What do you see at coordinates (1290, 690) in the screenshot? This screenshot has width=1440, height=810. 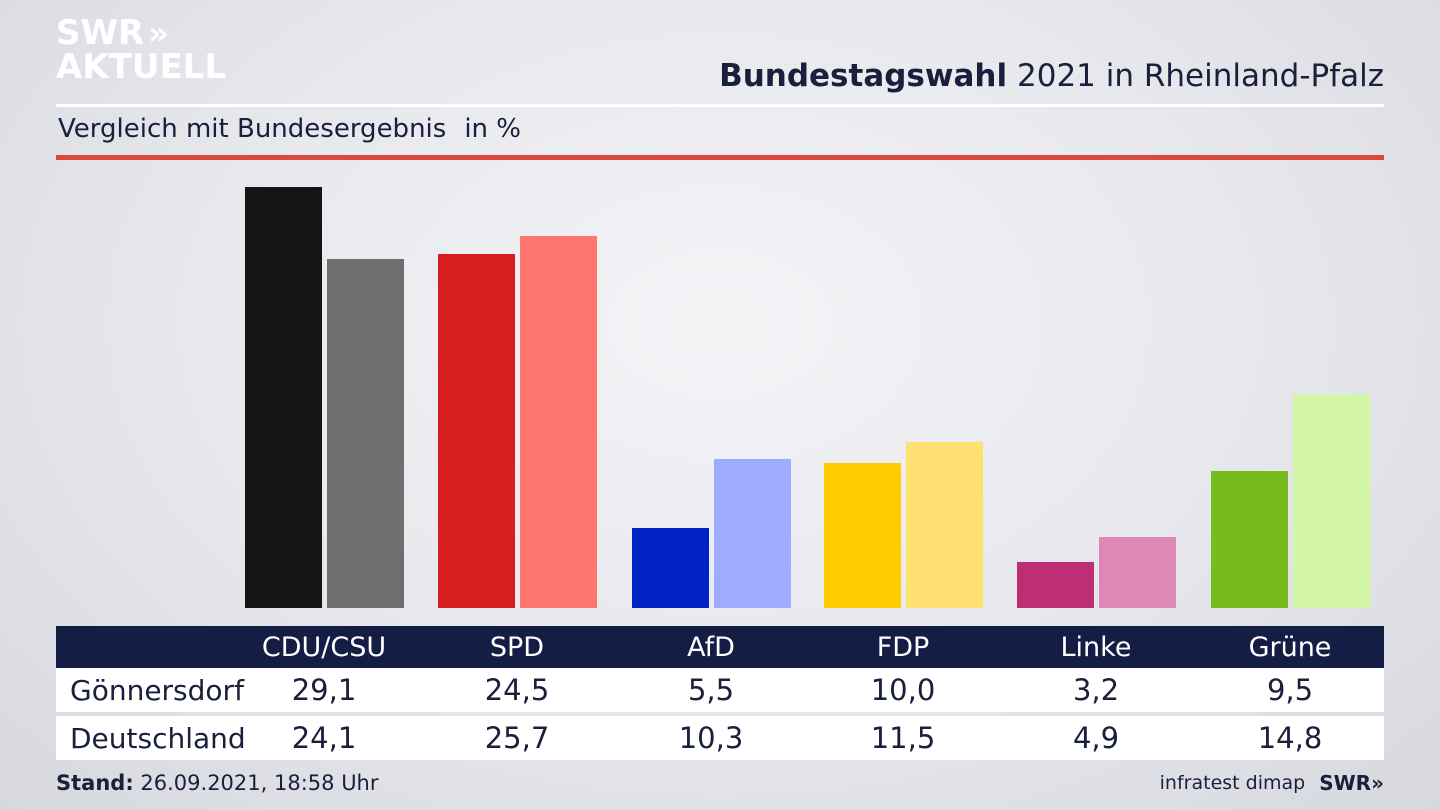 I see `value-label: 9,5` at bounding box center [1290, 690].